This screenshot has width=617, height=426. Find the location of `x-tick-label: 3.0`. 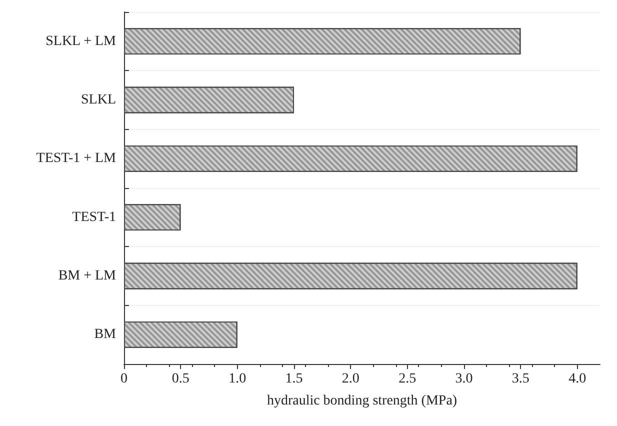

x-tick-label: 3.0 is located at coordinates (464, 379).